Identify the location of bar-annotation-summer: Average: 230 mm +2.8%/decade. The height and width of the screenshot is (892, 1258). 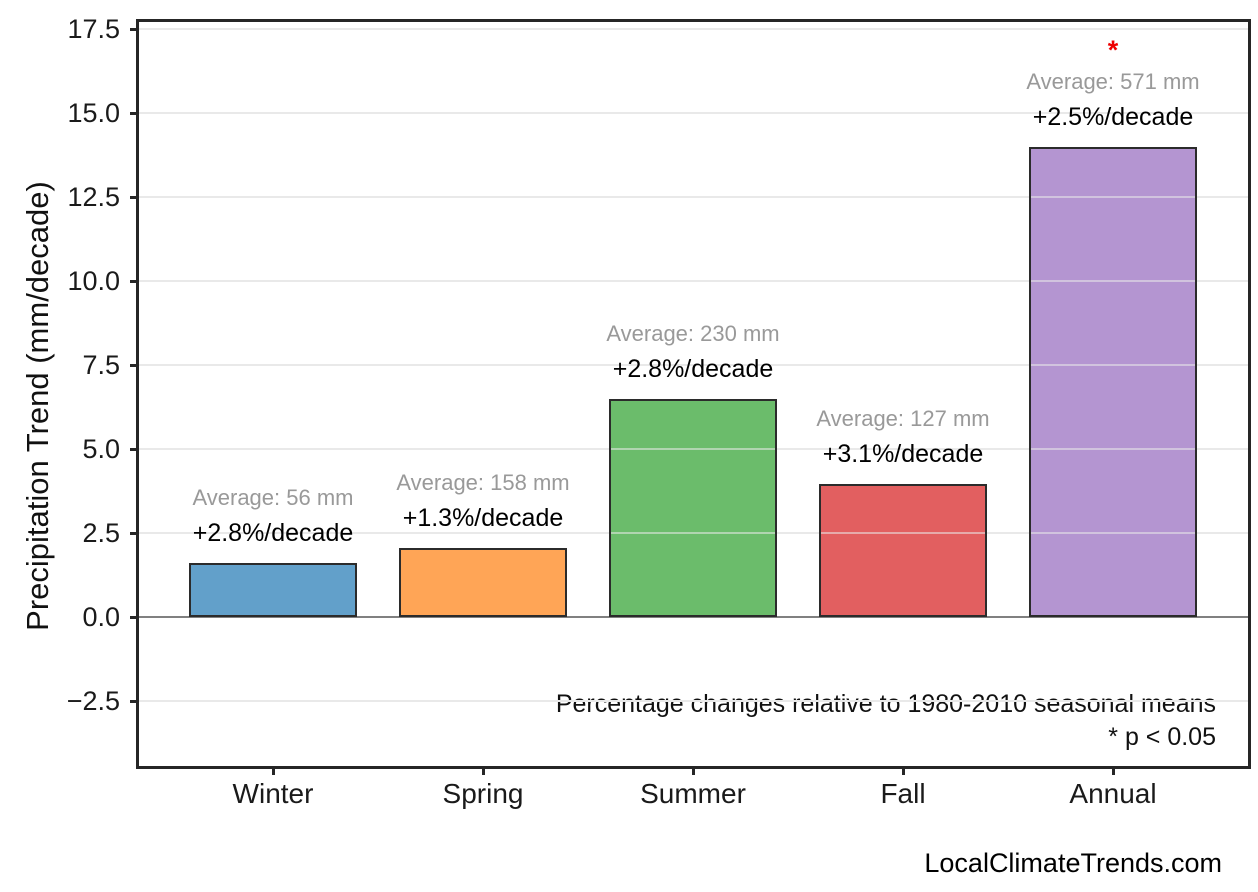
(693, 352).